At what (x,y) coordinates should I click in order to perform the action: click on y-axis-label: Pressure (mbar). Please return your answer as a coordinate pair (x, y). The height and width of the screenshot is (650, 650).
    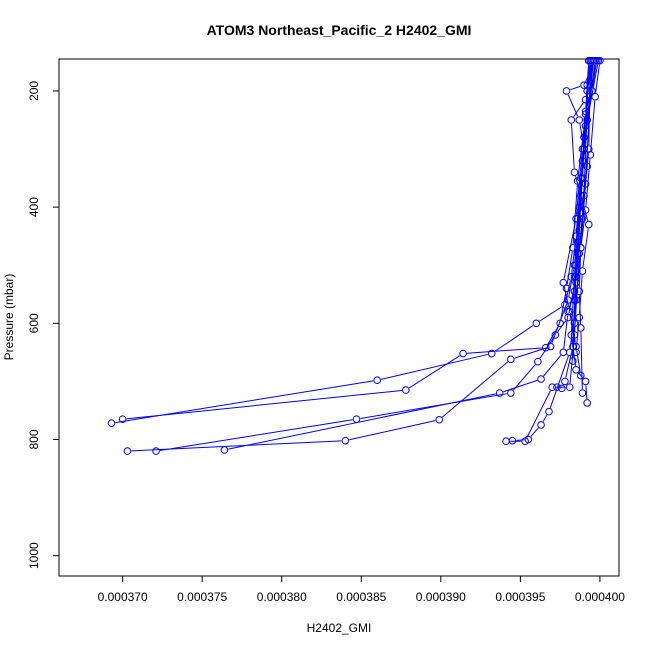
    Looking at the image, I should click on (9, 317).